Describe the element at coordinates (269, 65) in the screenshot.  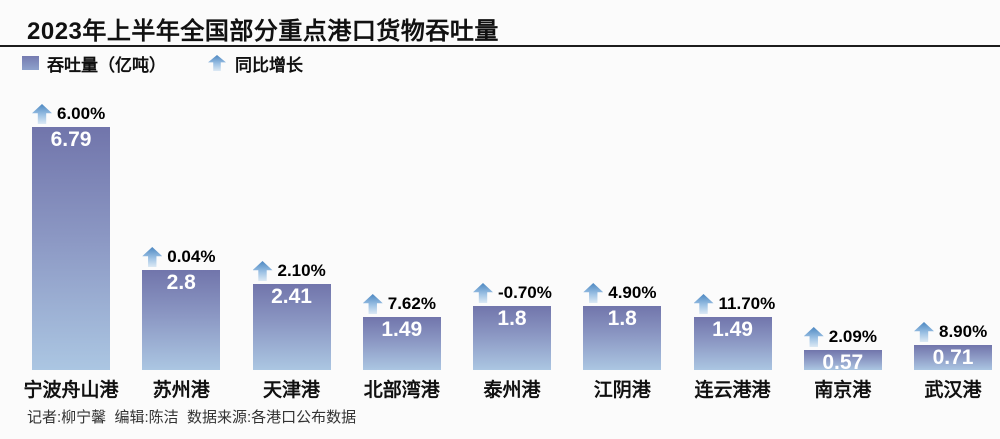
I see `growth-legend-label: 同比增长` at that location.